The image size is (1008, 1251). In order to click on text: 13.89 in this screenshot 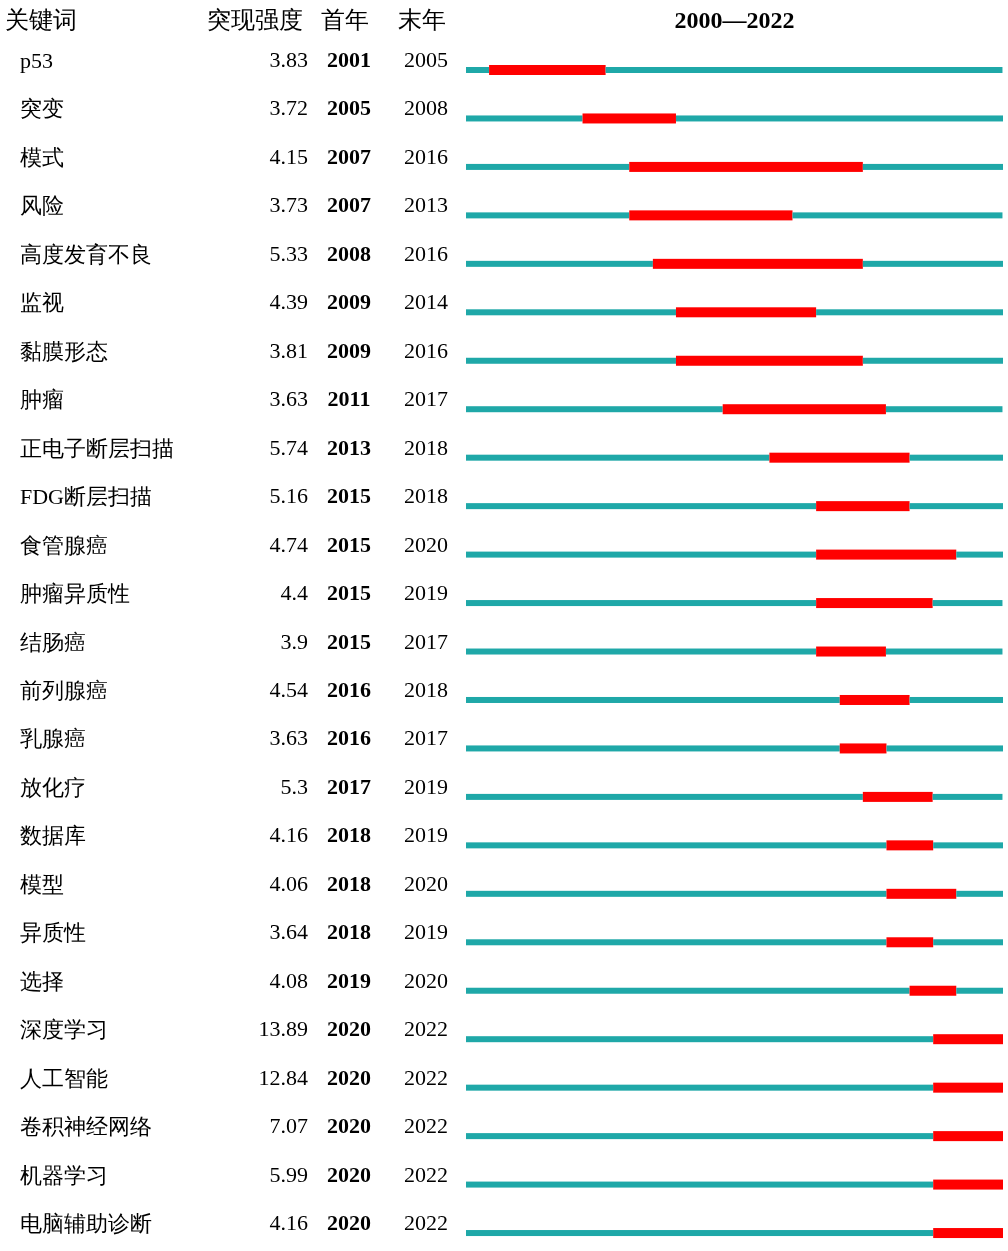, I will do `click(283, 1029)`.